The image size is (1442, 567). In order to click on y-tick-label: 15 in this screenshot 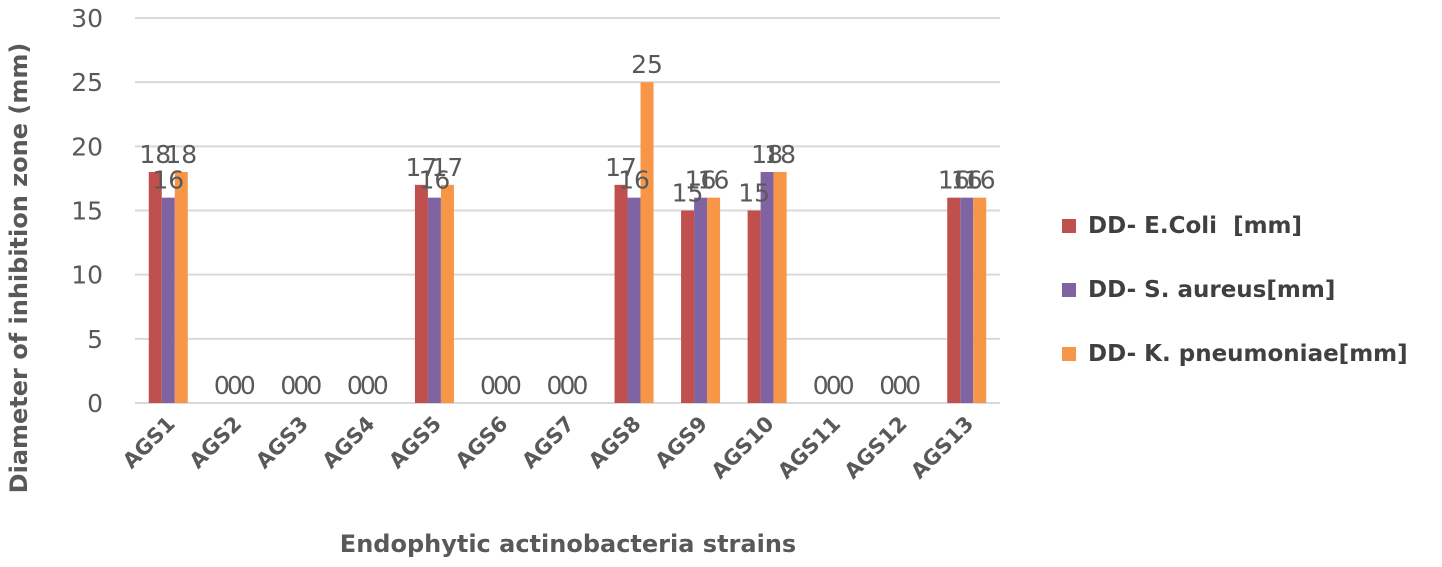, I will do `click(87, 211)`.